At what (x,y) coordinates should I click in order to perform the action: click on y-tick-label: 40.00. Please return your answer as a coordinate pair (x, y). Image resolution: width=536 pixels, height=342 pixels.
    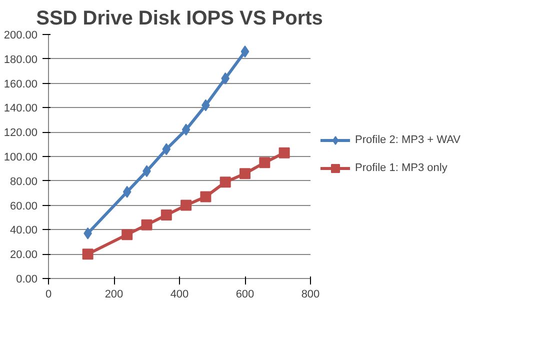
    Looking at the image, I should click on (24, 230).